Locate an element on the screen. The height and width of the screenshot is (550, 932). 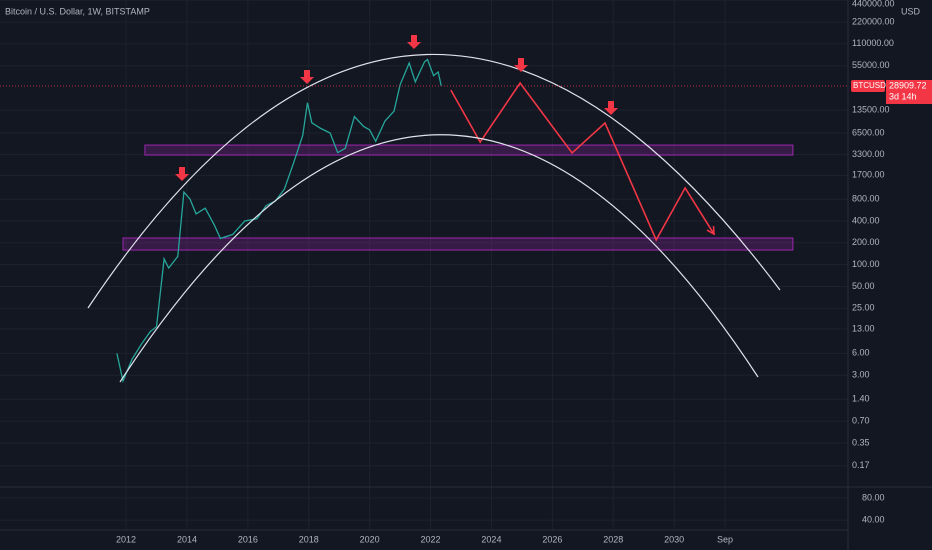
x-tick-label: 2014 is located at coordinates (187, 539).